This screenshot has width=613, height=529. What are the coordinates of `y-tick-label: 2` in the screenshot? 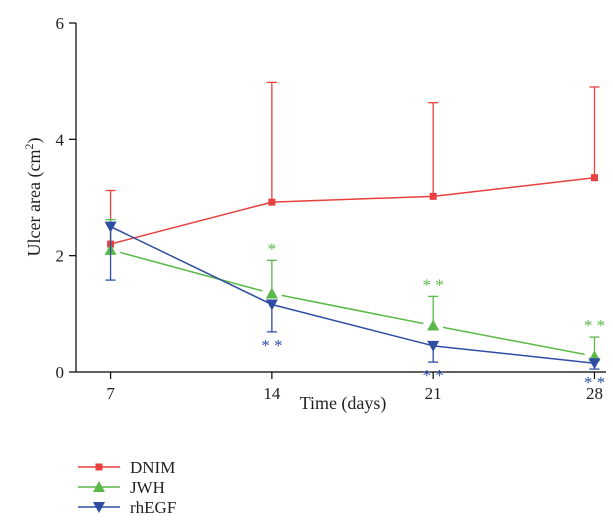 It's located at (60, 256).